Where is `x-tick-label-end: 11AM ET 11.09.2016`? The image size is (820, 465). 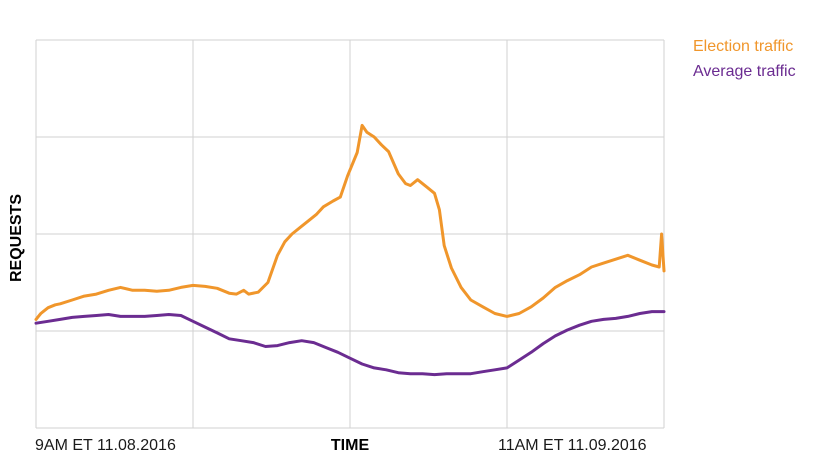 x-tick-label-end: 11AM ET 11.09.2016 is located at coordinates (572, 445).